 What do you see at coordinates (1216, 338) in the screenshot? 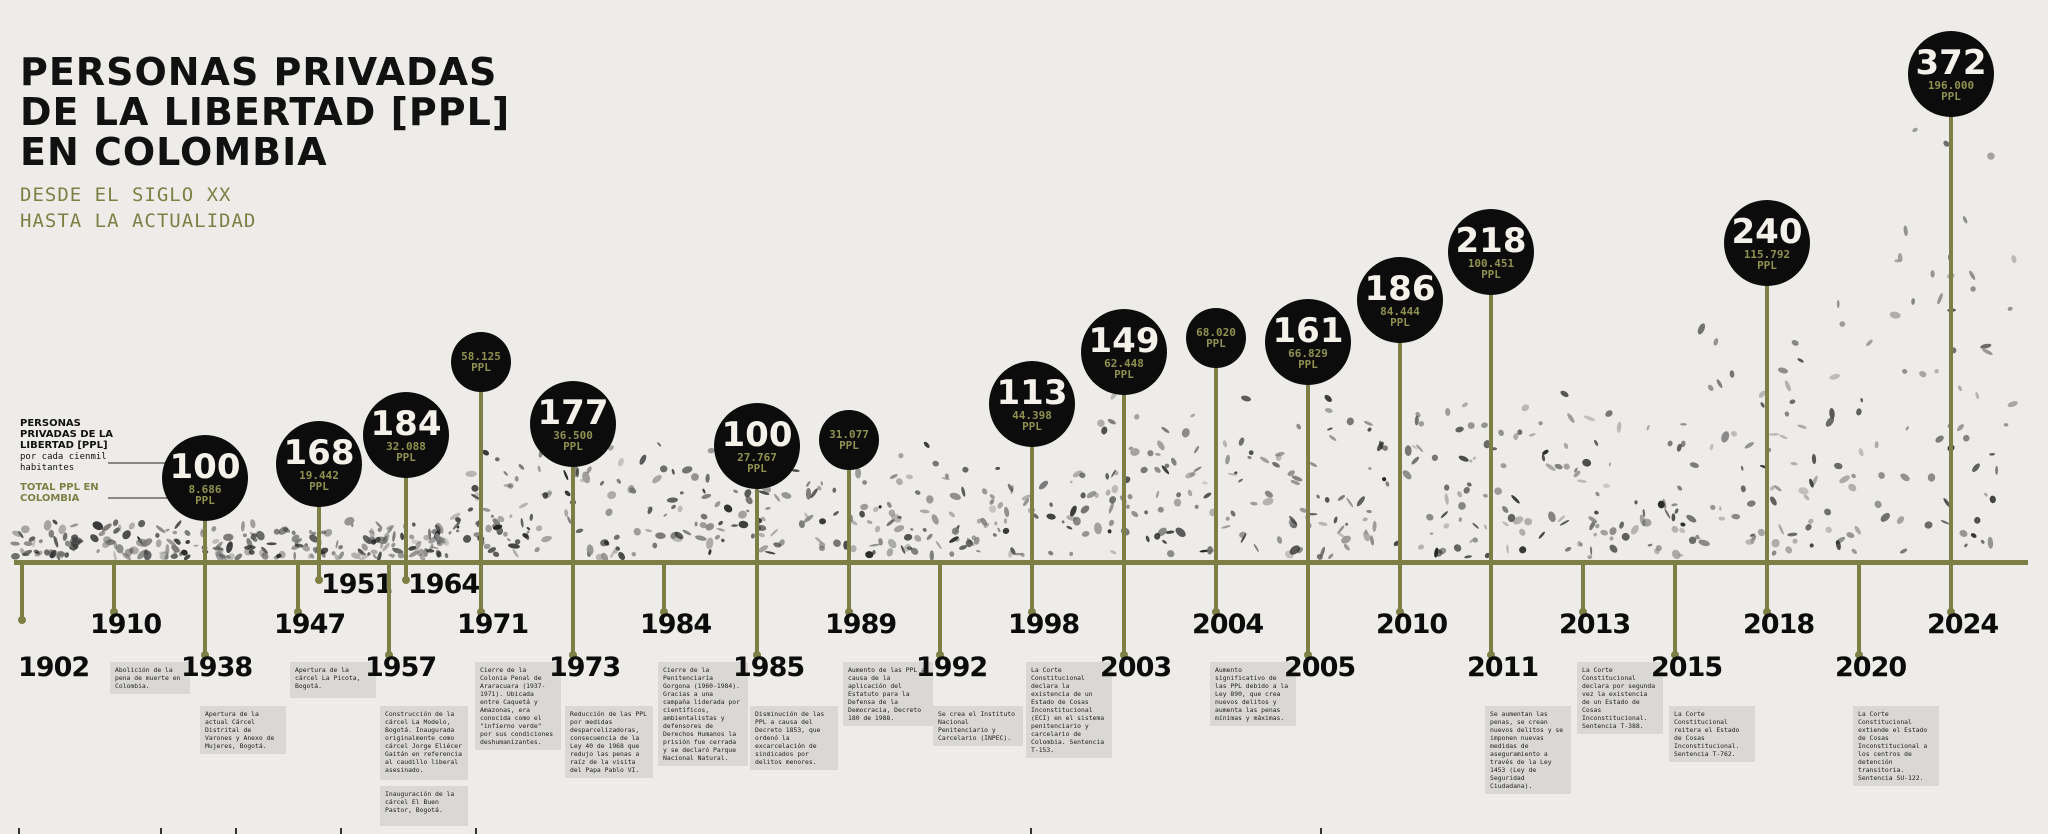
I see `bubble-2004: 68.020 PPL` at bounding box center [1216, 338].